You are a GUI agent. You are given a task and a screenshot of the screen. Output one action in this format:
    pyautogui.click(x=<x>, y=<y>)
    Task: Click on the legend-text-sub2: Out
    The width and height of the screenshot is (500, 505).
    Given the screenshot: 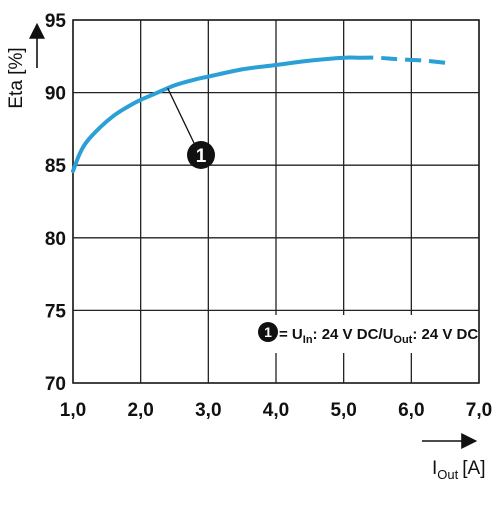 What is the action you would take?
    pyautogui.click(x=402, y=340)
    